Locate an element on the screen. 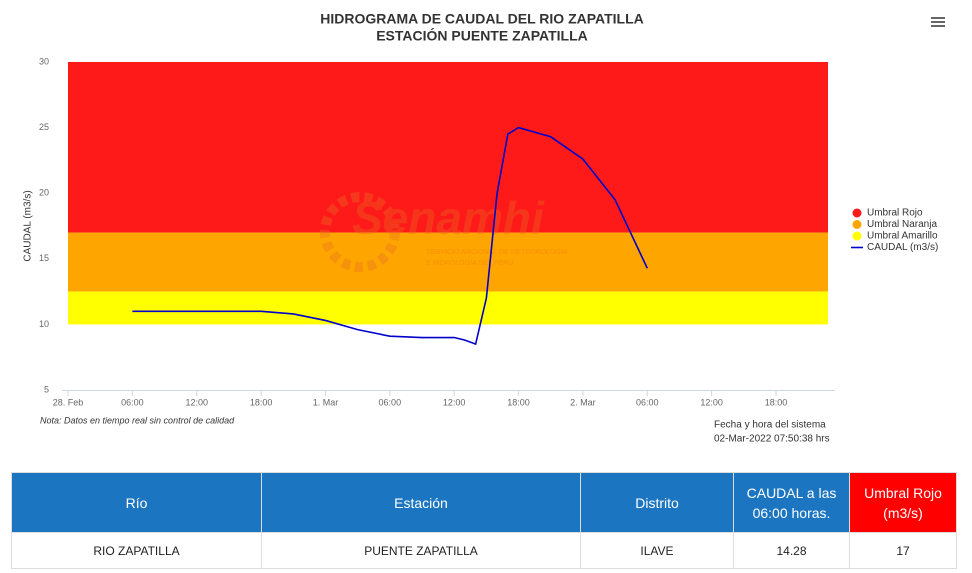  legend-label: Umbral Rojo is located at coordinates (895, 213).